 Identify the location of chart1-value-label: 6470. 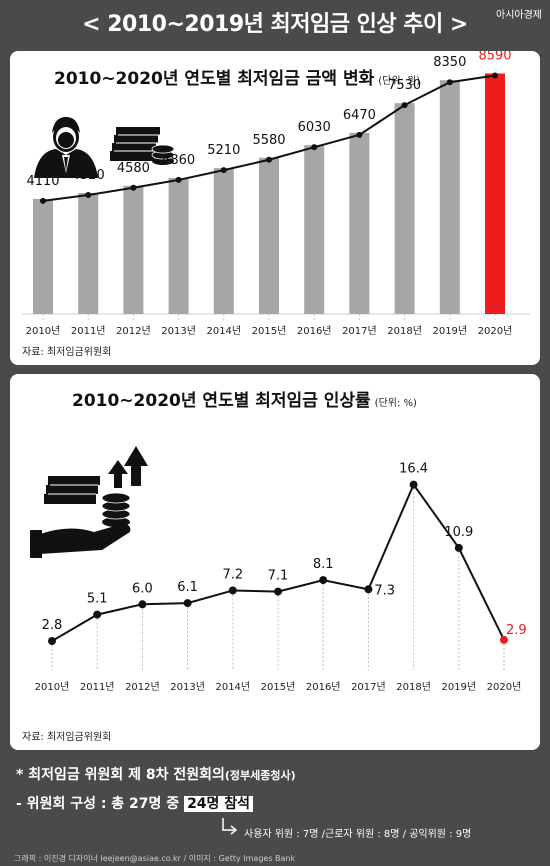
(359, 115).